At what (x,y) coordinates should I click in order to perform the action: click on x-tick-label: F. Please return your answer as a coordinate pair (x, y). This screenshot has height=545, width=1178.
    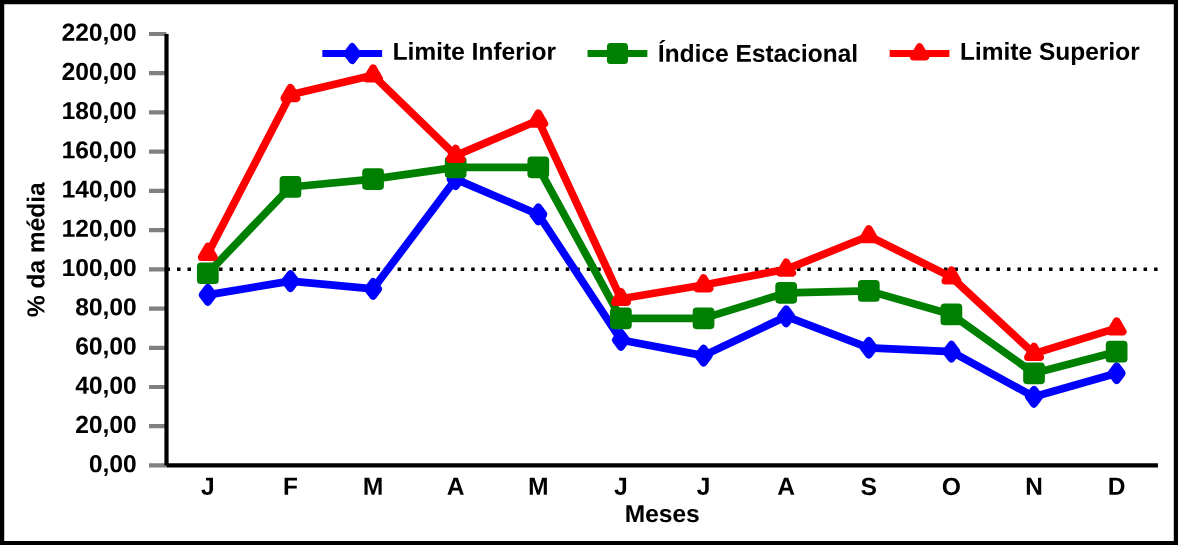
    Looking at the image, I should click on (291, 486).